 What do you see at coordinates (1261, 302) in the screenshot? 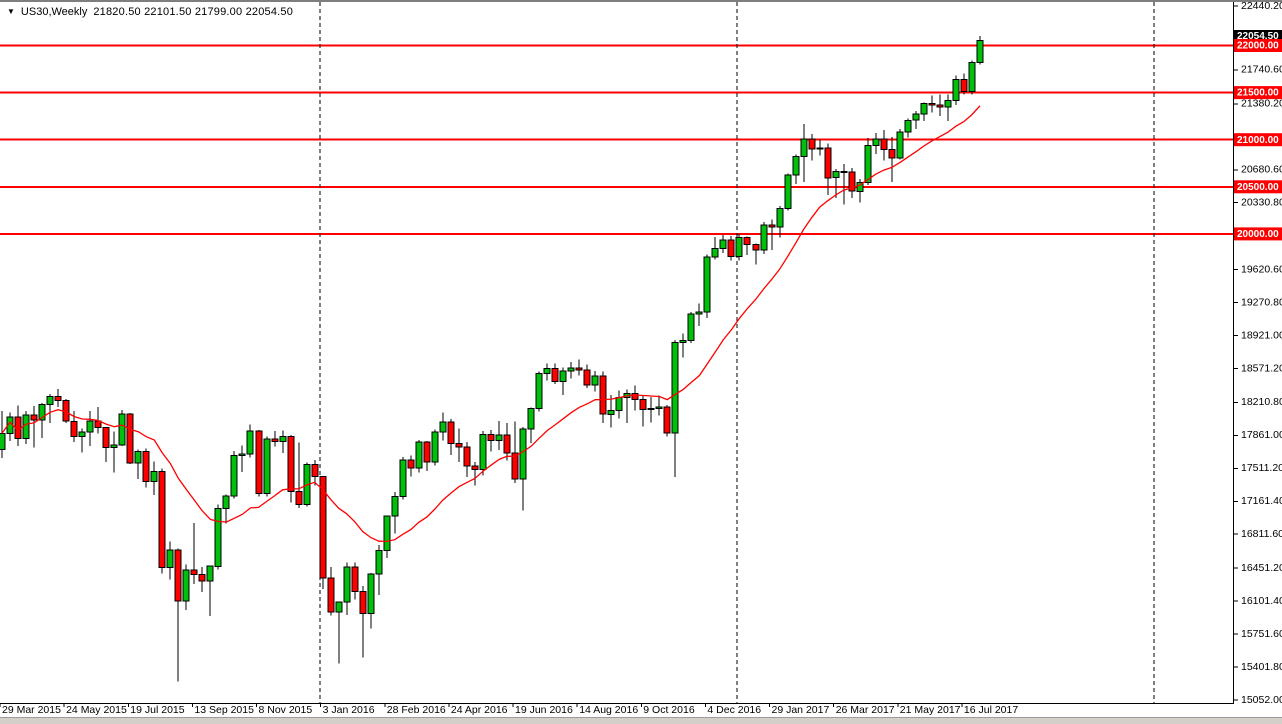
I see `svg-text: 19270.80` at bounding box center [1261, 302].